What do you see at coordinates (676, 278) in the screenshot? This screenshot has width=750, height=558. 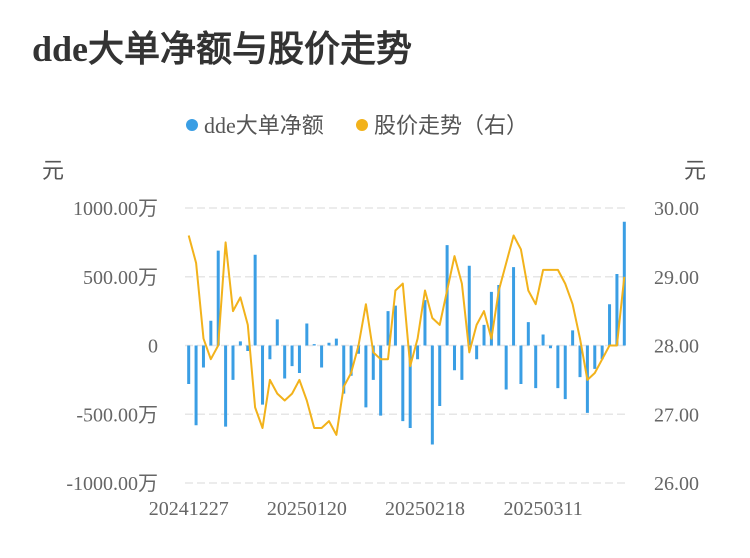 I see `right-tick-label: 29.00` at bounding box center [676, 278].